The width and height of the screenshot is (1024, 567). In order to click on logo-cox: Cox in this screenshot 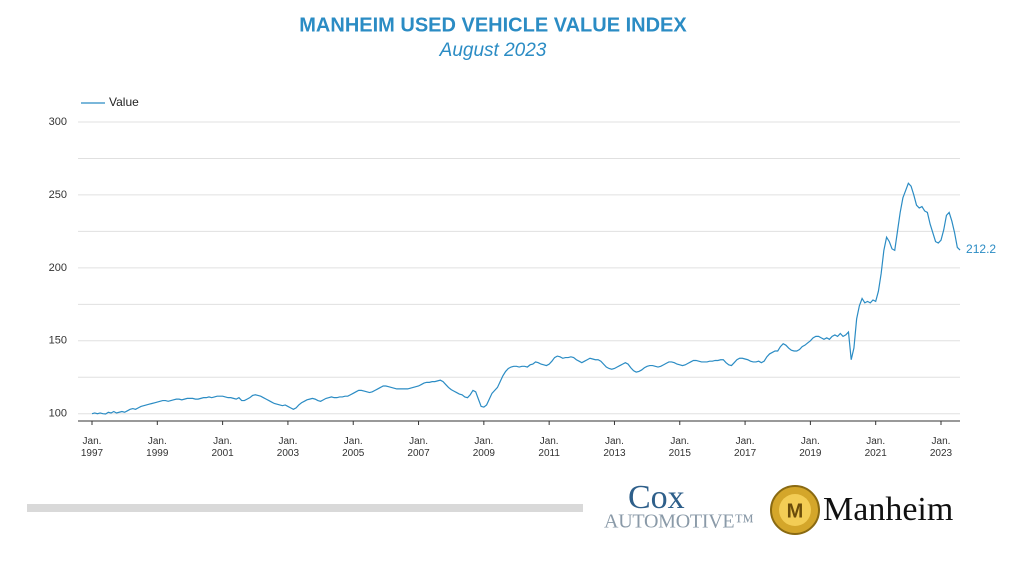, I will do `click(656, 497)`.